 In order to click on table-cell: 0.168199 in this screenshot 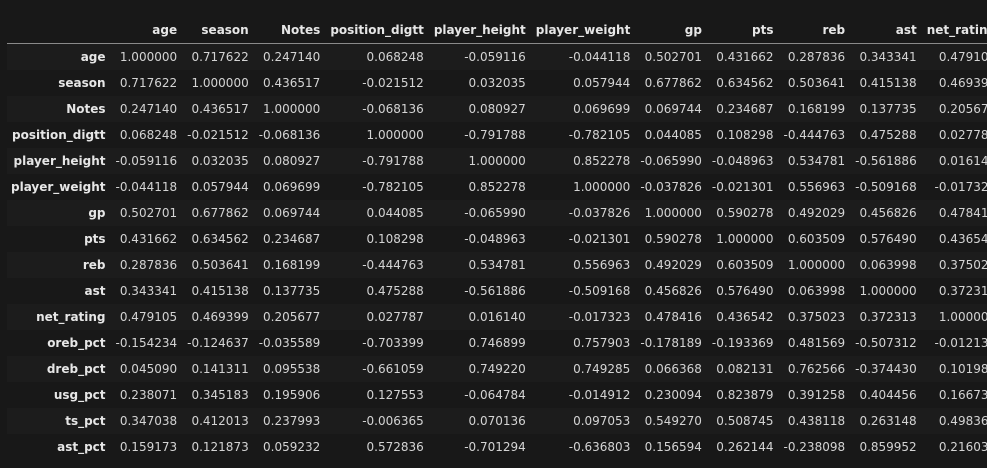, I will do `click(292, 265)`.